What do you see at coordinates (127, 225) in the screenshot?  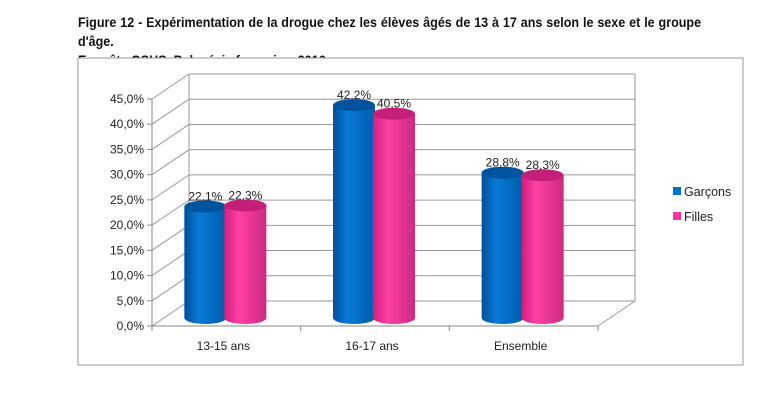 I see `y-tick-label: 20,0%` at bounding box center [127, 225].